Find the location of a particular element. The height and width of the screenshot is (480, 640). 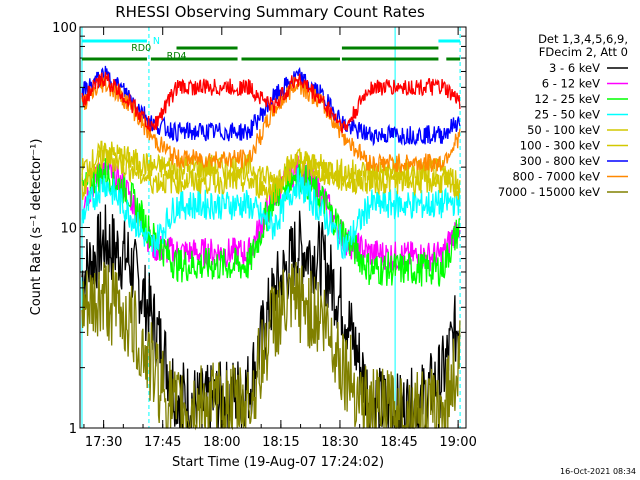

flag-label-2: N is located at coordinates (156, 41).